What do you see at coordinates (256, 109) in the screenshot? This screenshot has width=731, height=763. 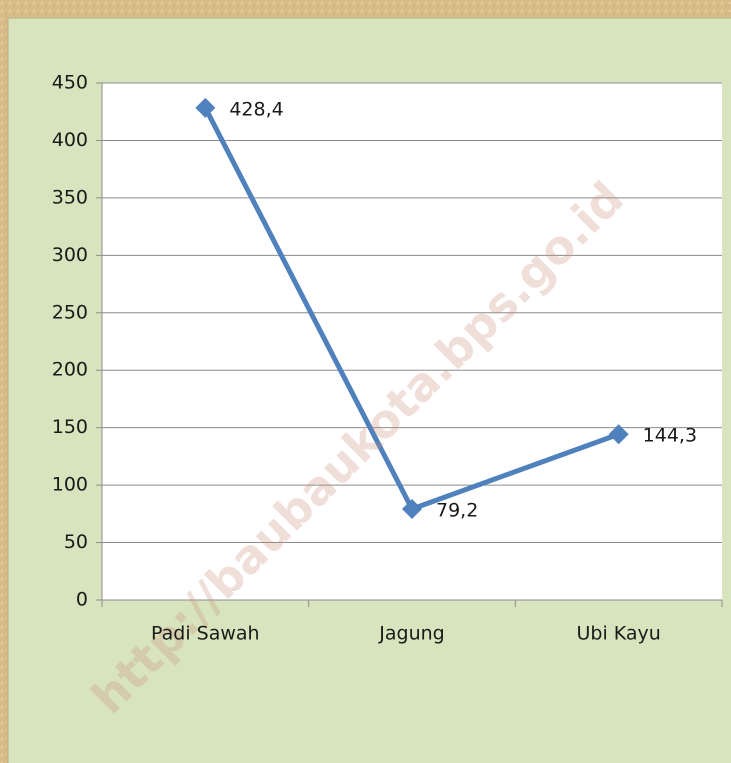 I see `data-label: 428,4` at bounding box center [256, 109].